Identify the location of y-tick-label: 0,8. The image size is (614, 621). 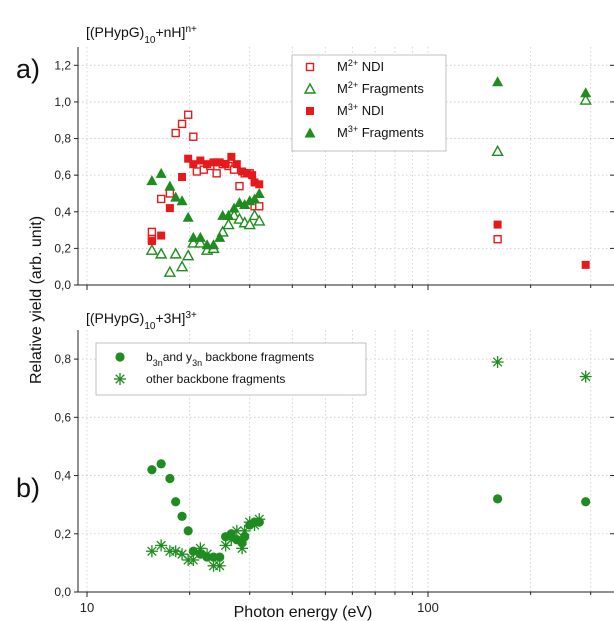
(62, 139).